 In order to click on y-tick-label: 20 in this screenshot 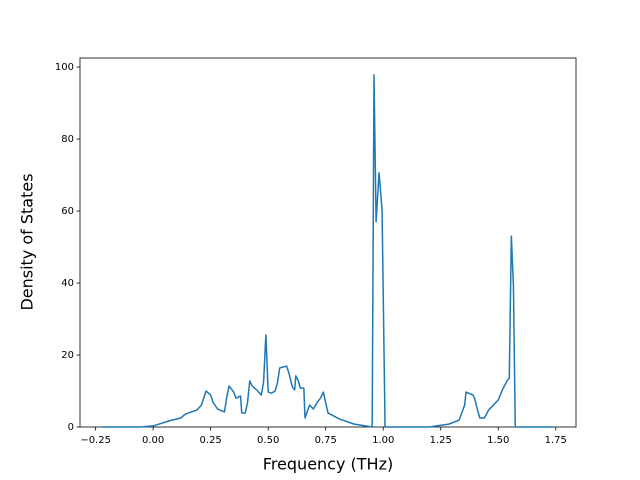, I will do `click(67, 355)`.